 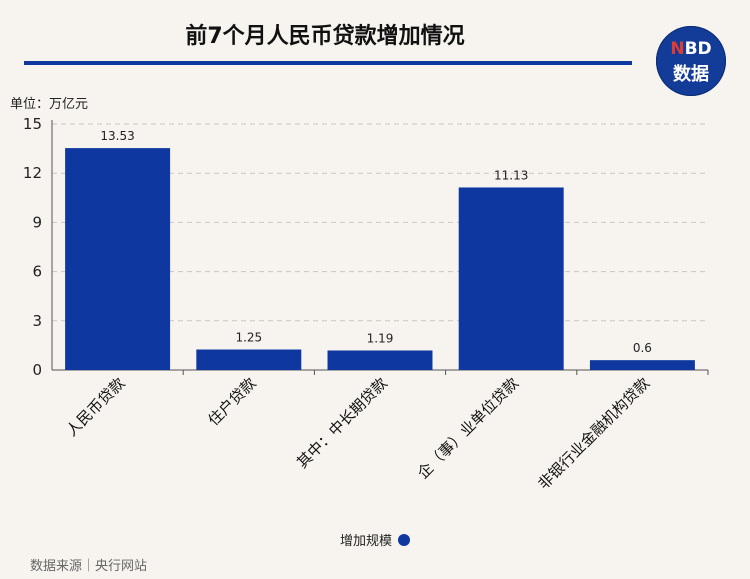 What do you see at coordinates (593, 433) in the screenshot?
I see `x-tick-label: 非银行业金融机构贷款` at bounding box center [593, 433].